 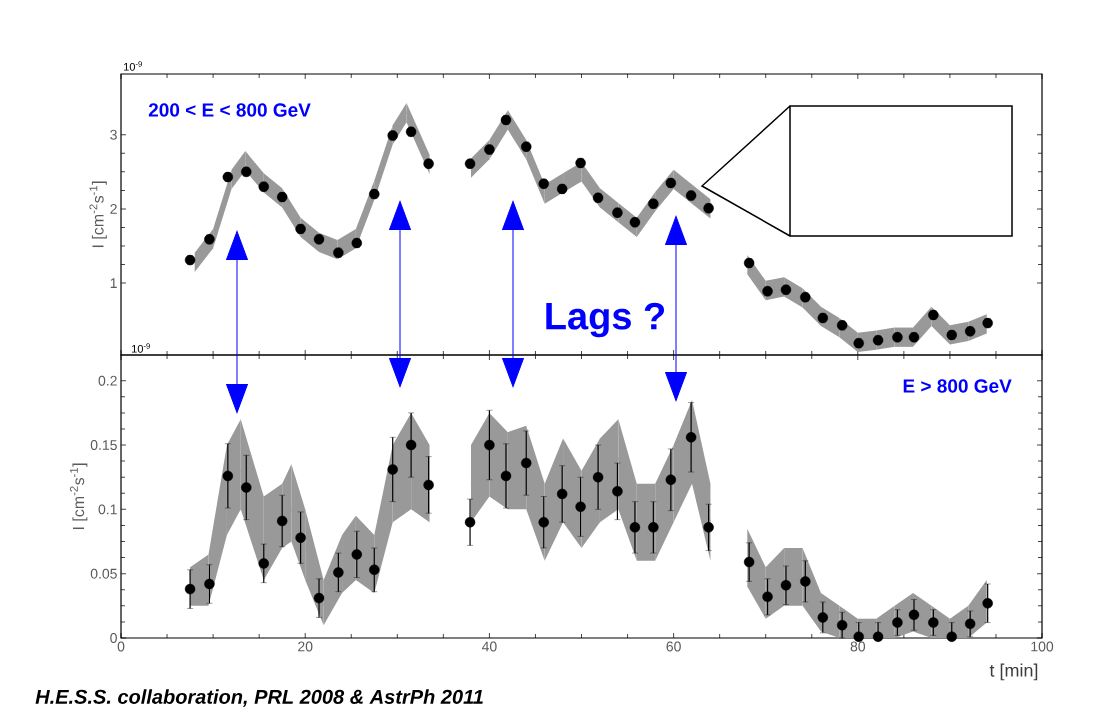 I want to click on y-tick-label: 1, so click(x=113, y=283).